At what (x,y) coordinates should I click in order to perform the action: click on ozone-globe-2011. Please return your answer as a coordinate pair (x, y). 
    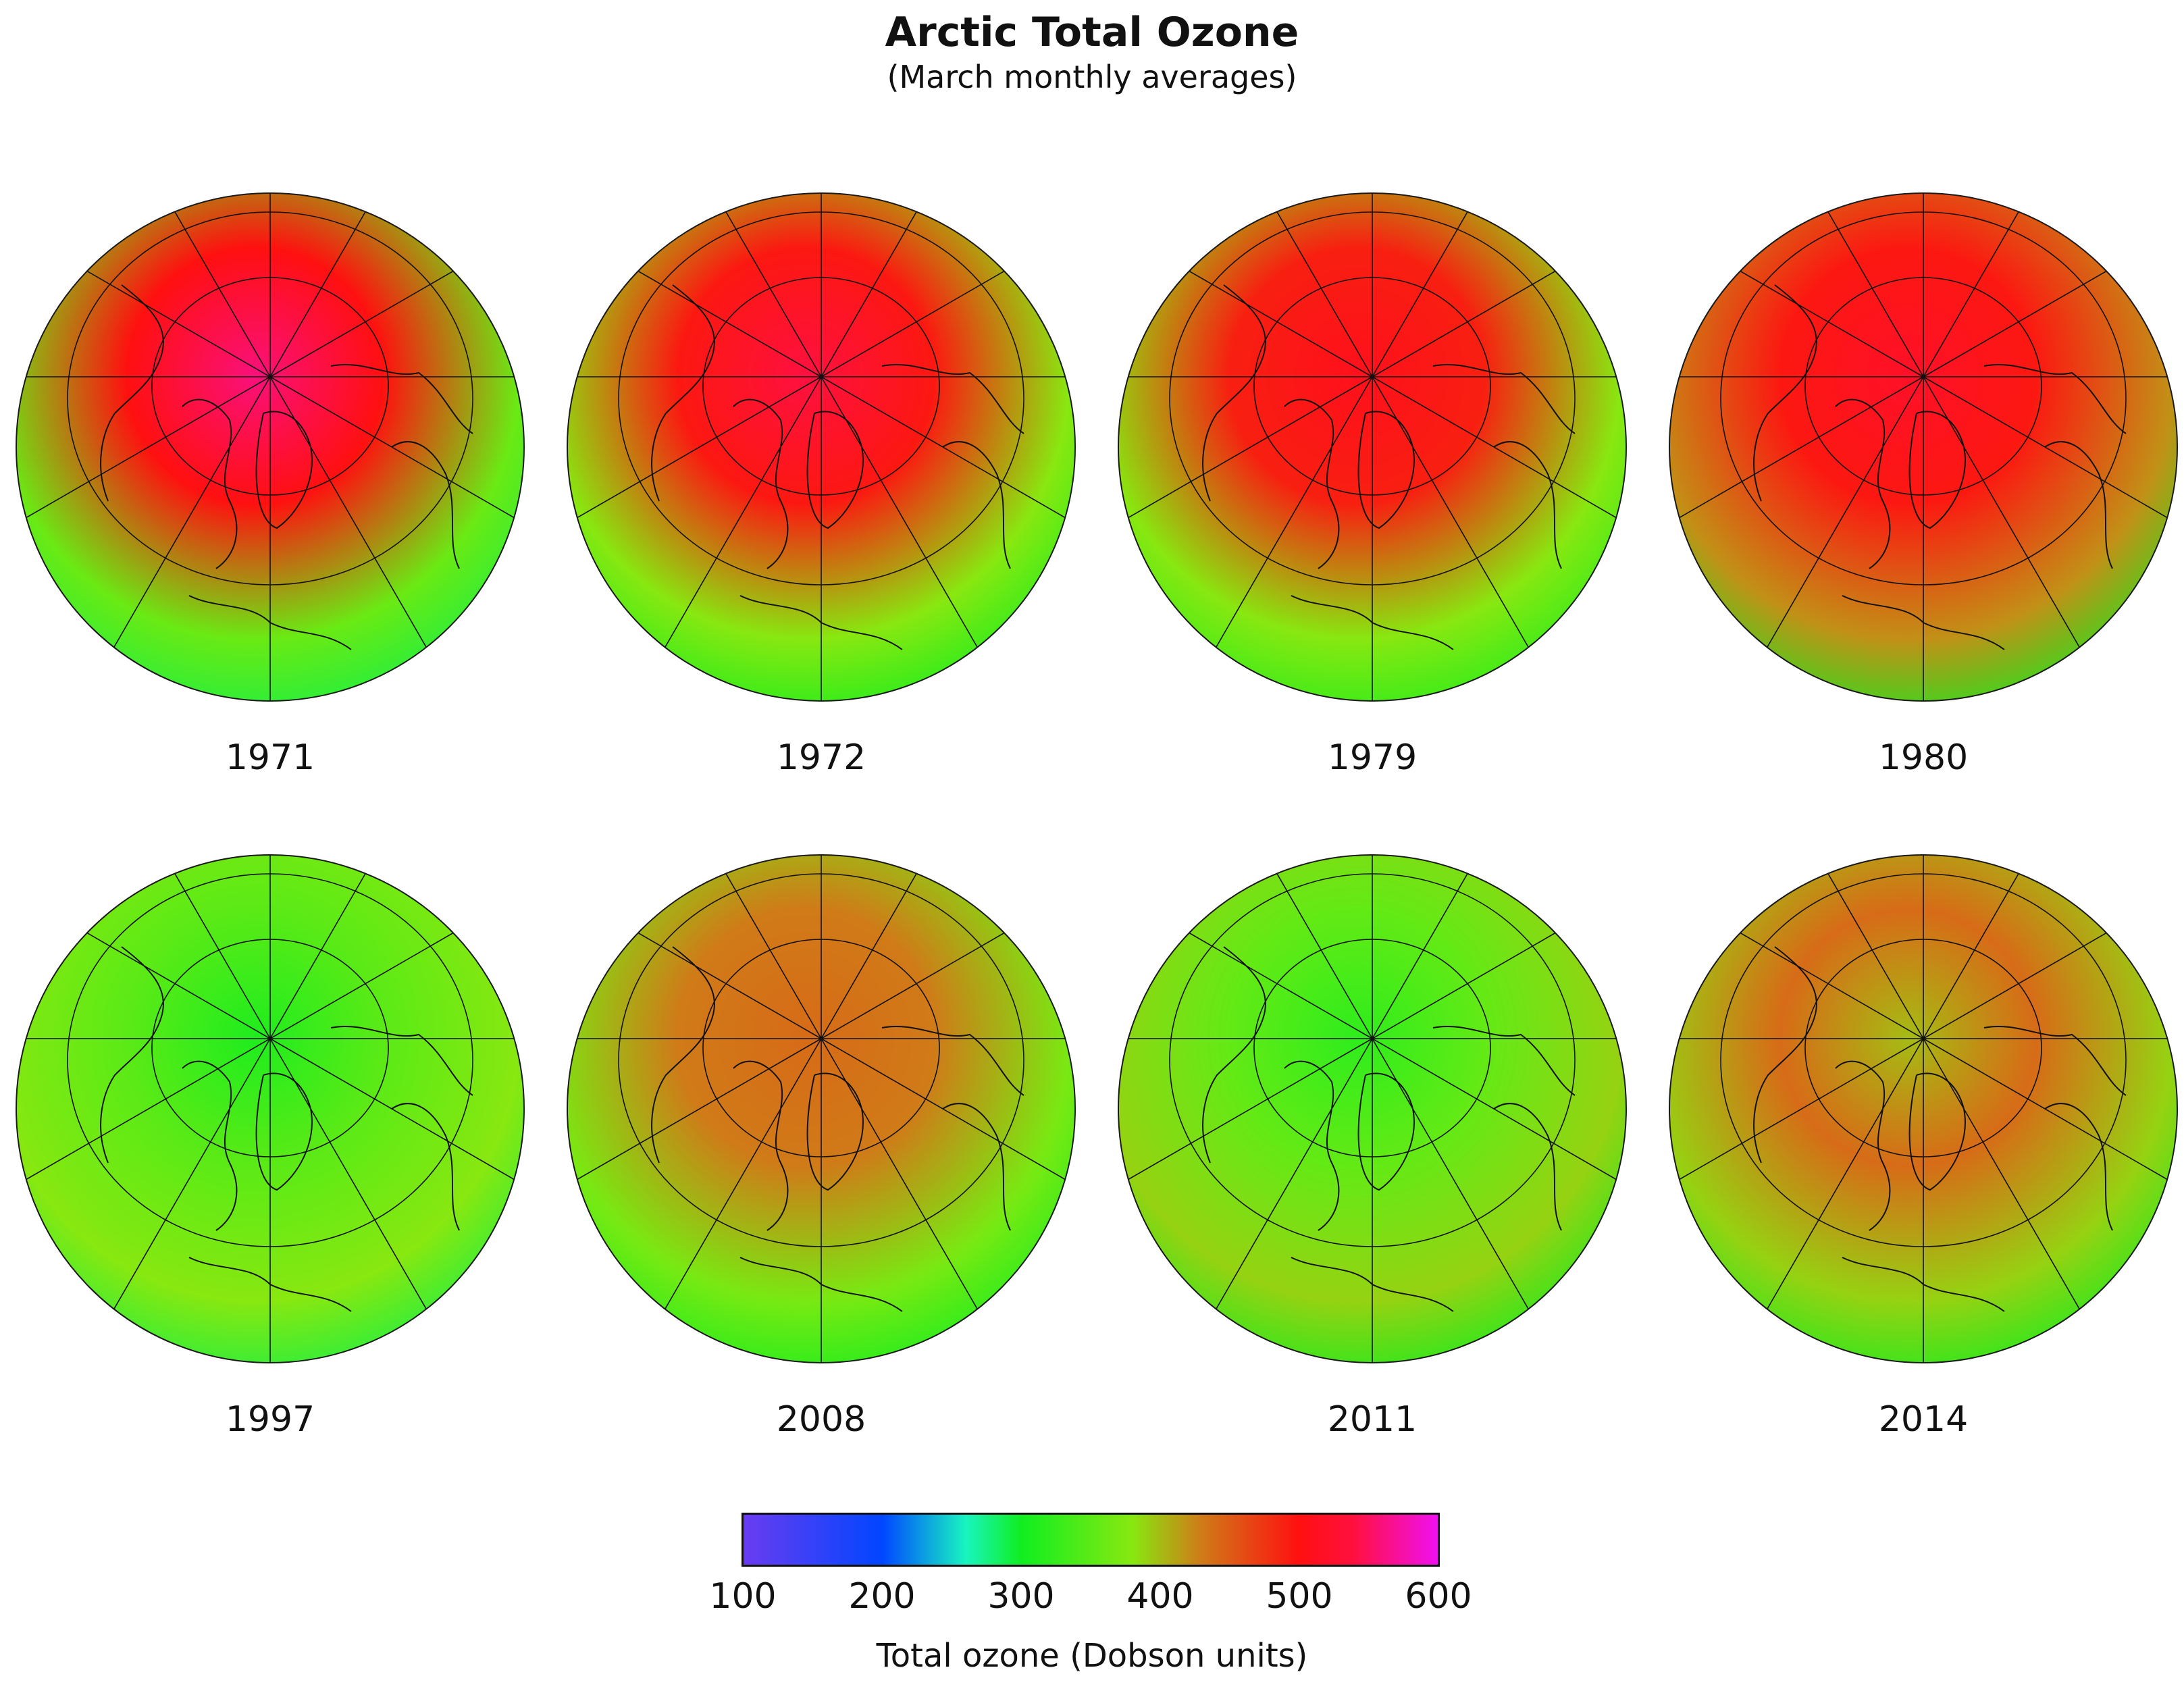
    Looking at the image, I should click on (1372, 1108).